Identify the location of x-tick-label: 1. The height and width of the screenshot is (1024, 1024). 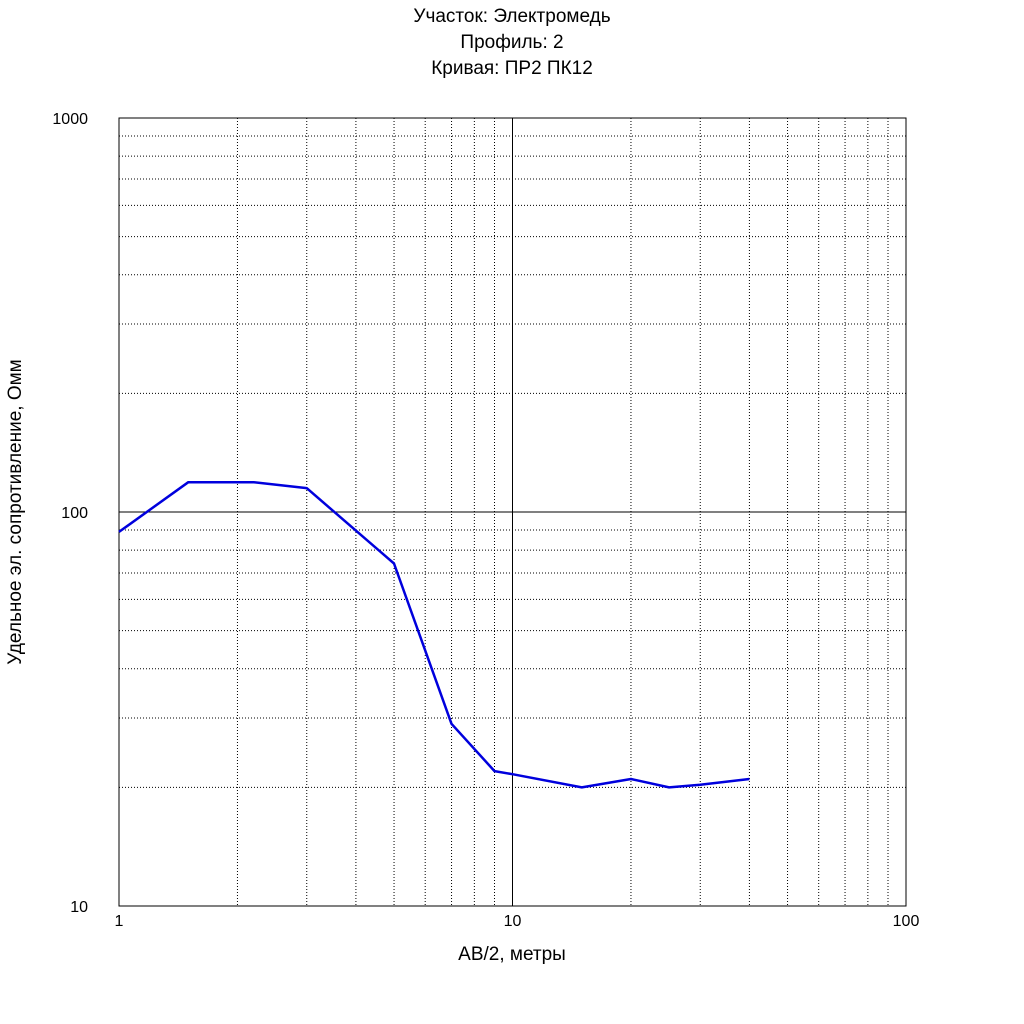
(119, 921).